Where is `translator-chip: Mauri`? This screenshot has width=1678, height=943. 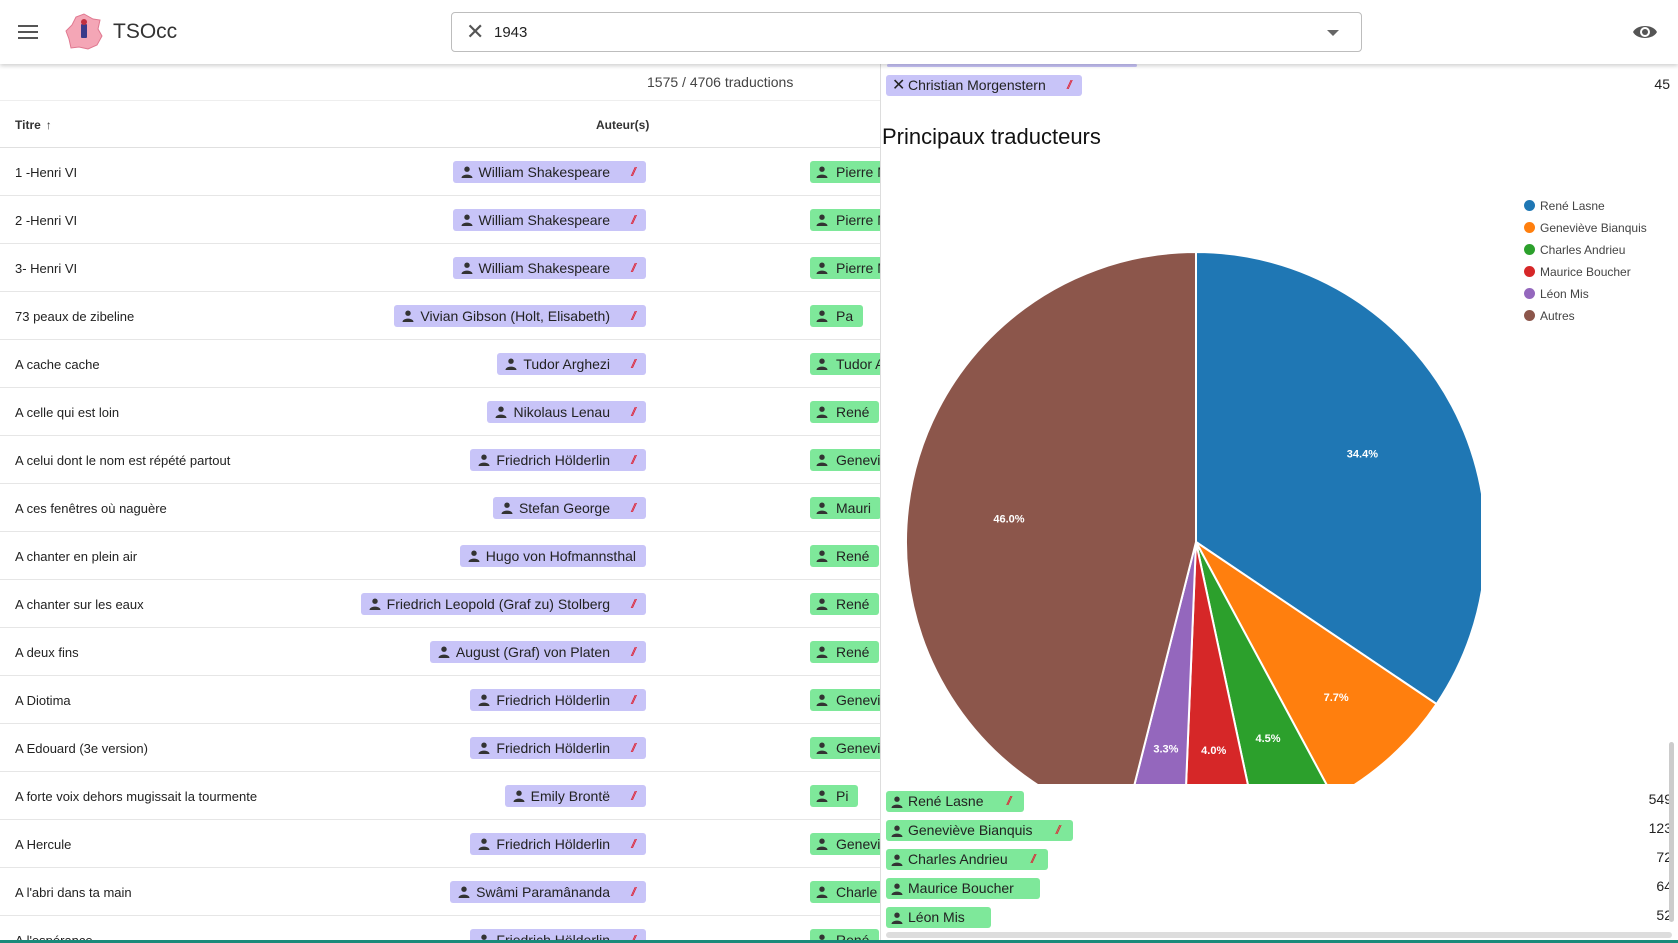
translator-chip: Mauri is located at coordinates (845, 508).